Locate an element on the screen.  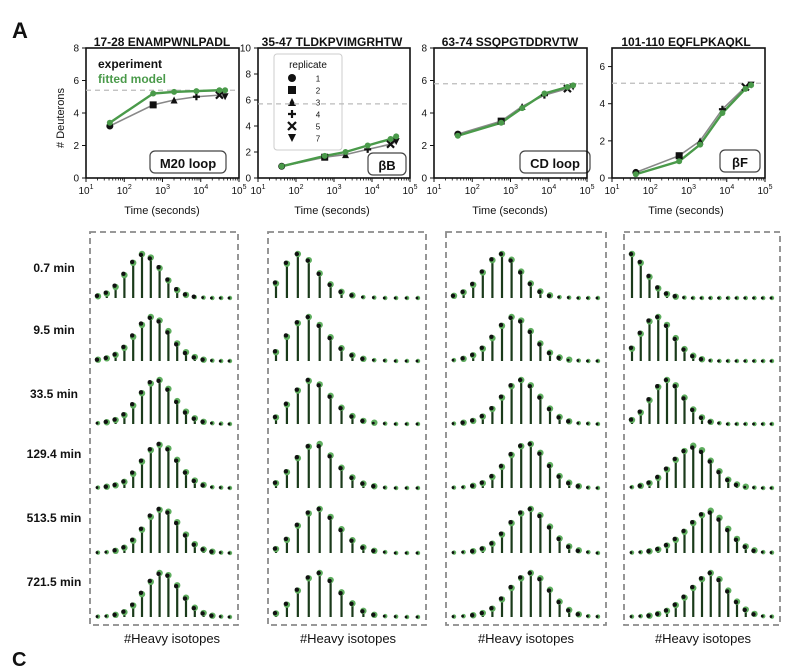
uptake-title-1: 17-28 ENAMPWNLPADL is located at coordinates (162, 42).